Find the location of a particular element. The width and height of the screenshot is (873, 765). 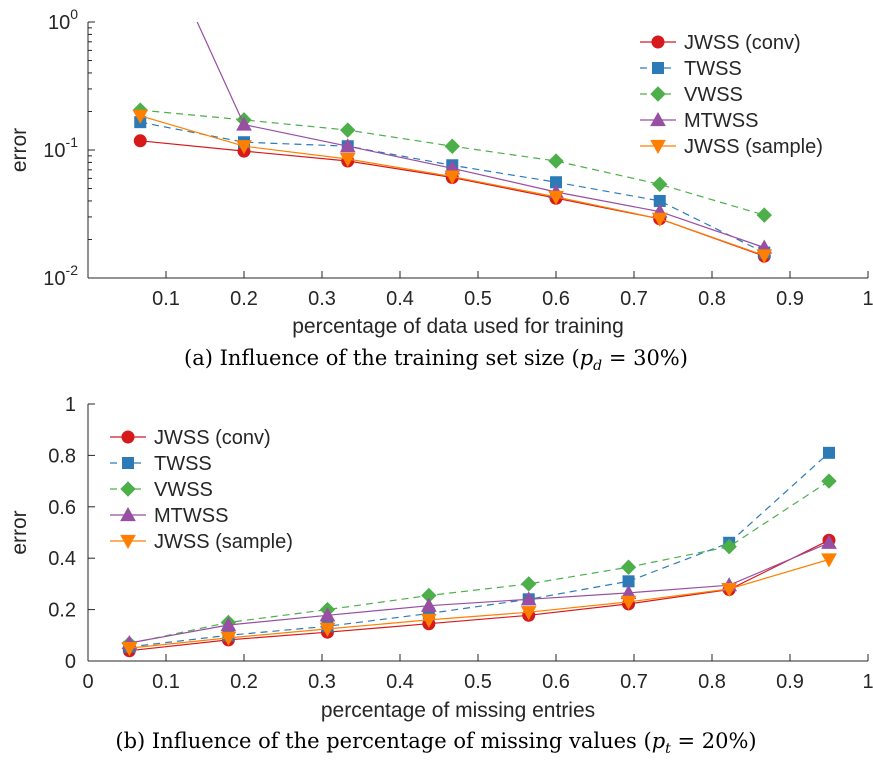

chart-a-caption-part: d is located at coordinates (597, 366).